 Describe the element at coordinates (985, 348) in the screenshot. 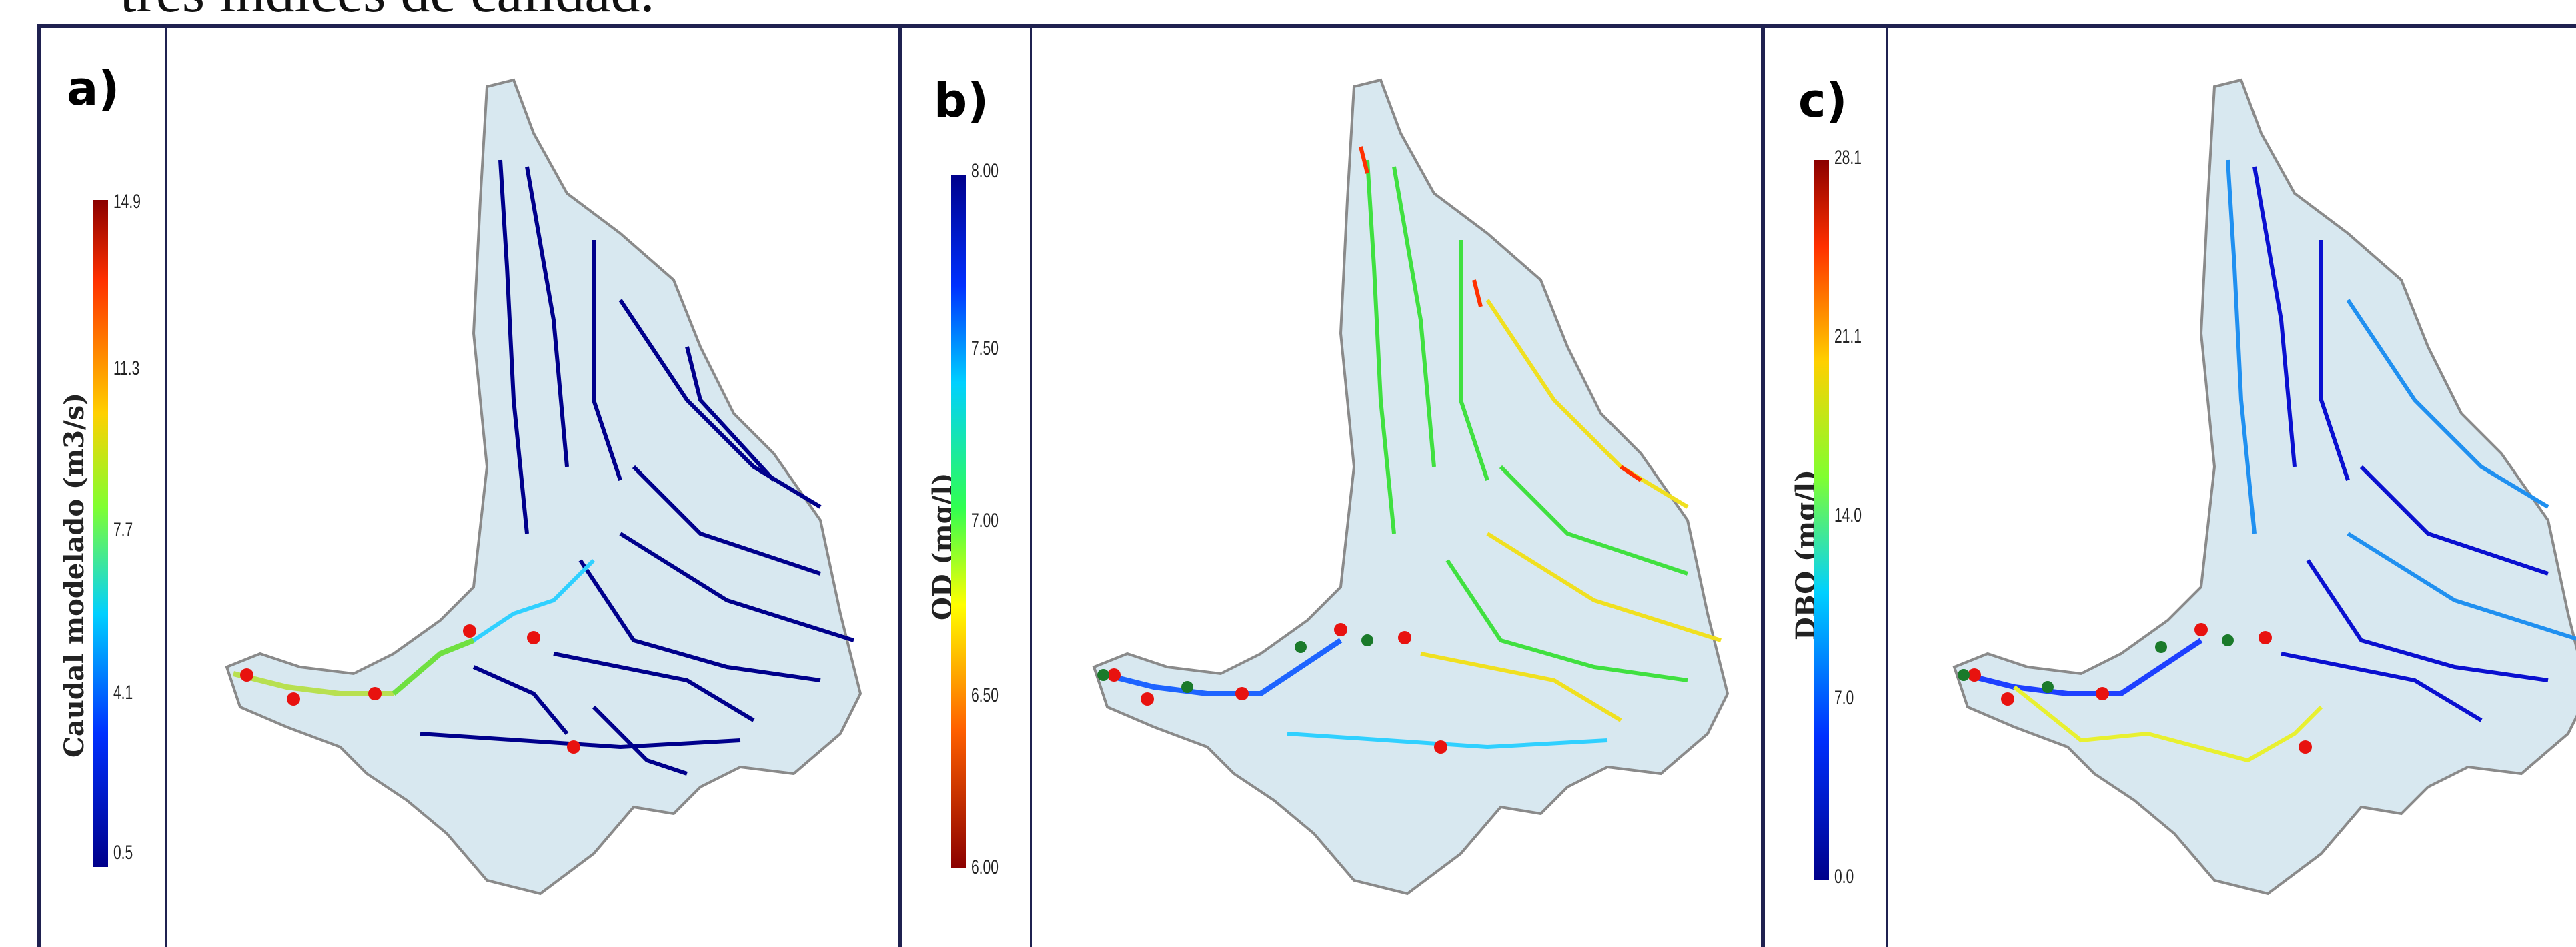

I see `tick-label: 7.50` at that location.